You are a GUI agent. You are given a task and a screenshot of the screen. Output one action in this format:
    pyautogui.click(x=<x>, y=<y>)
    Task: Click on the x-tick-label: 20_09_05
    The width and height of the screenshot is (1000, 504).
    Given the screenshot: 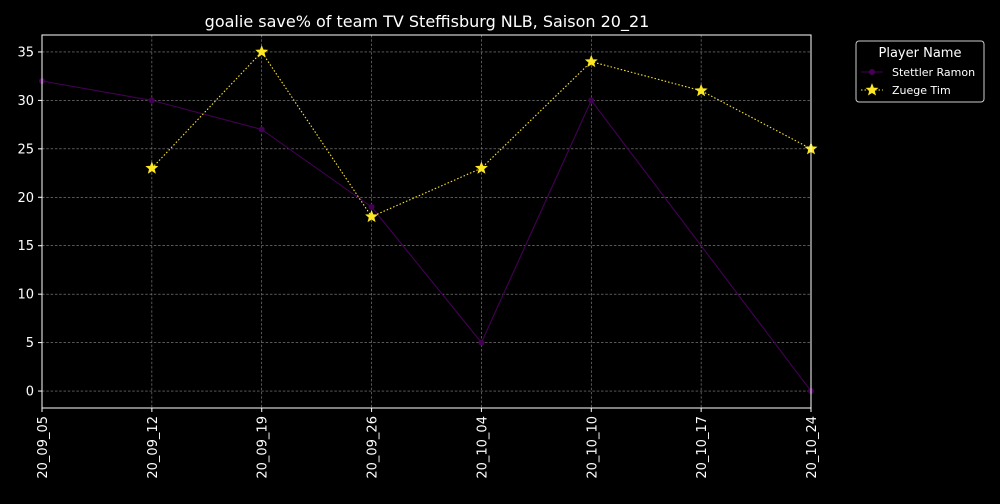 What is the action you would take?
    pyautogui.click(x=43, y=447)
    